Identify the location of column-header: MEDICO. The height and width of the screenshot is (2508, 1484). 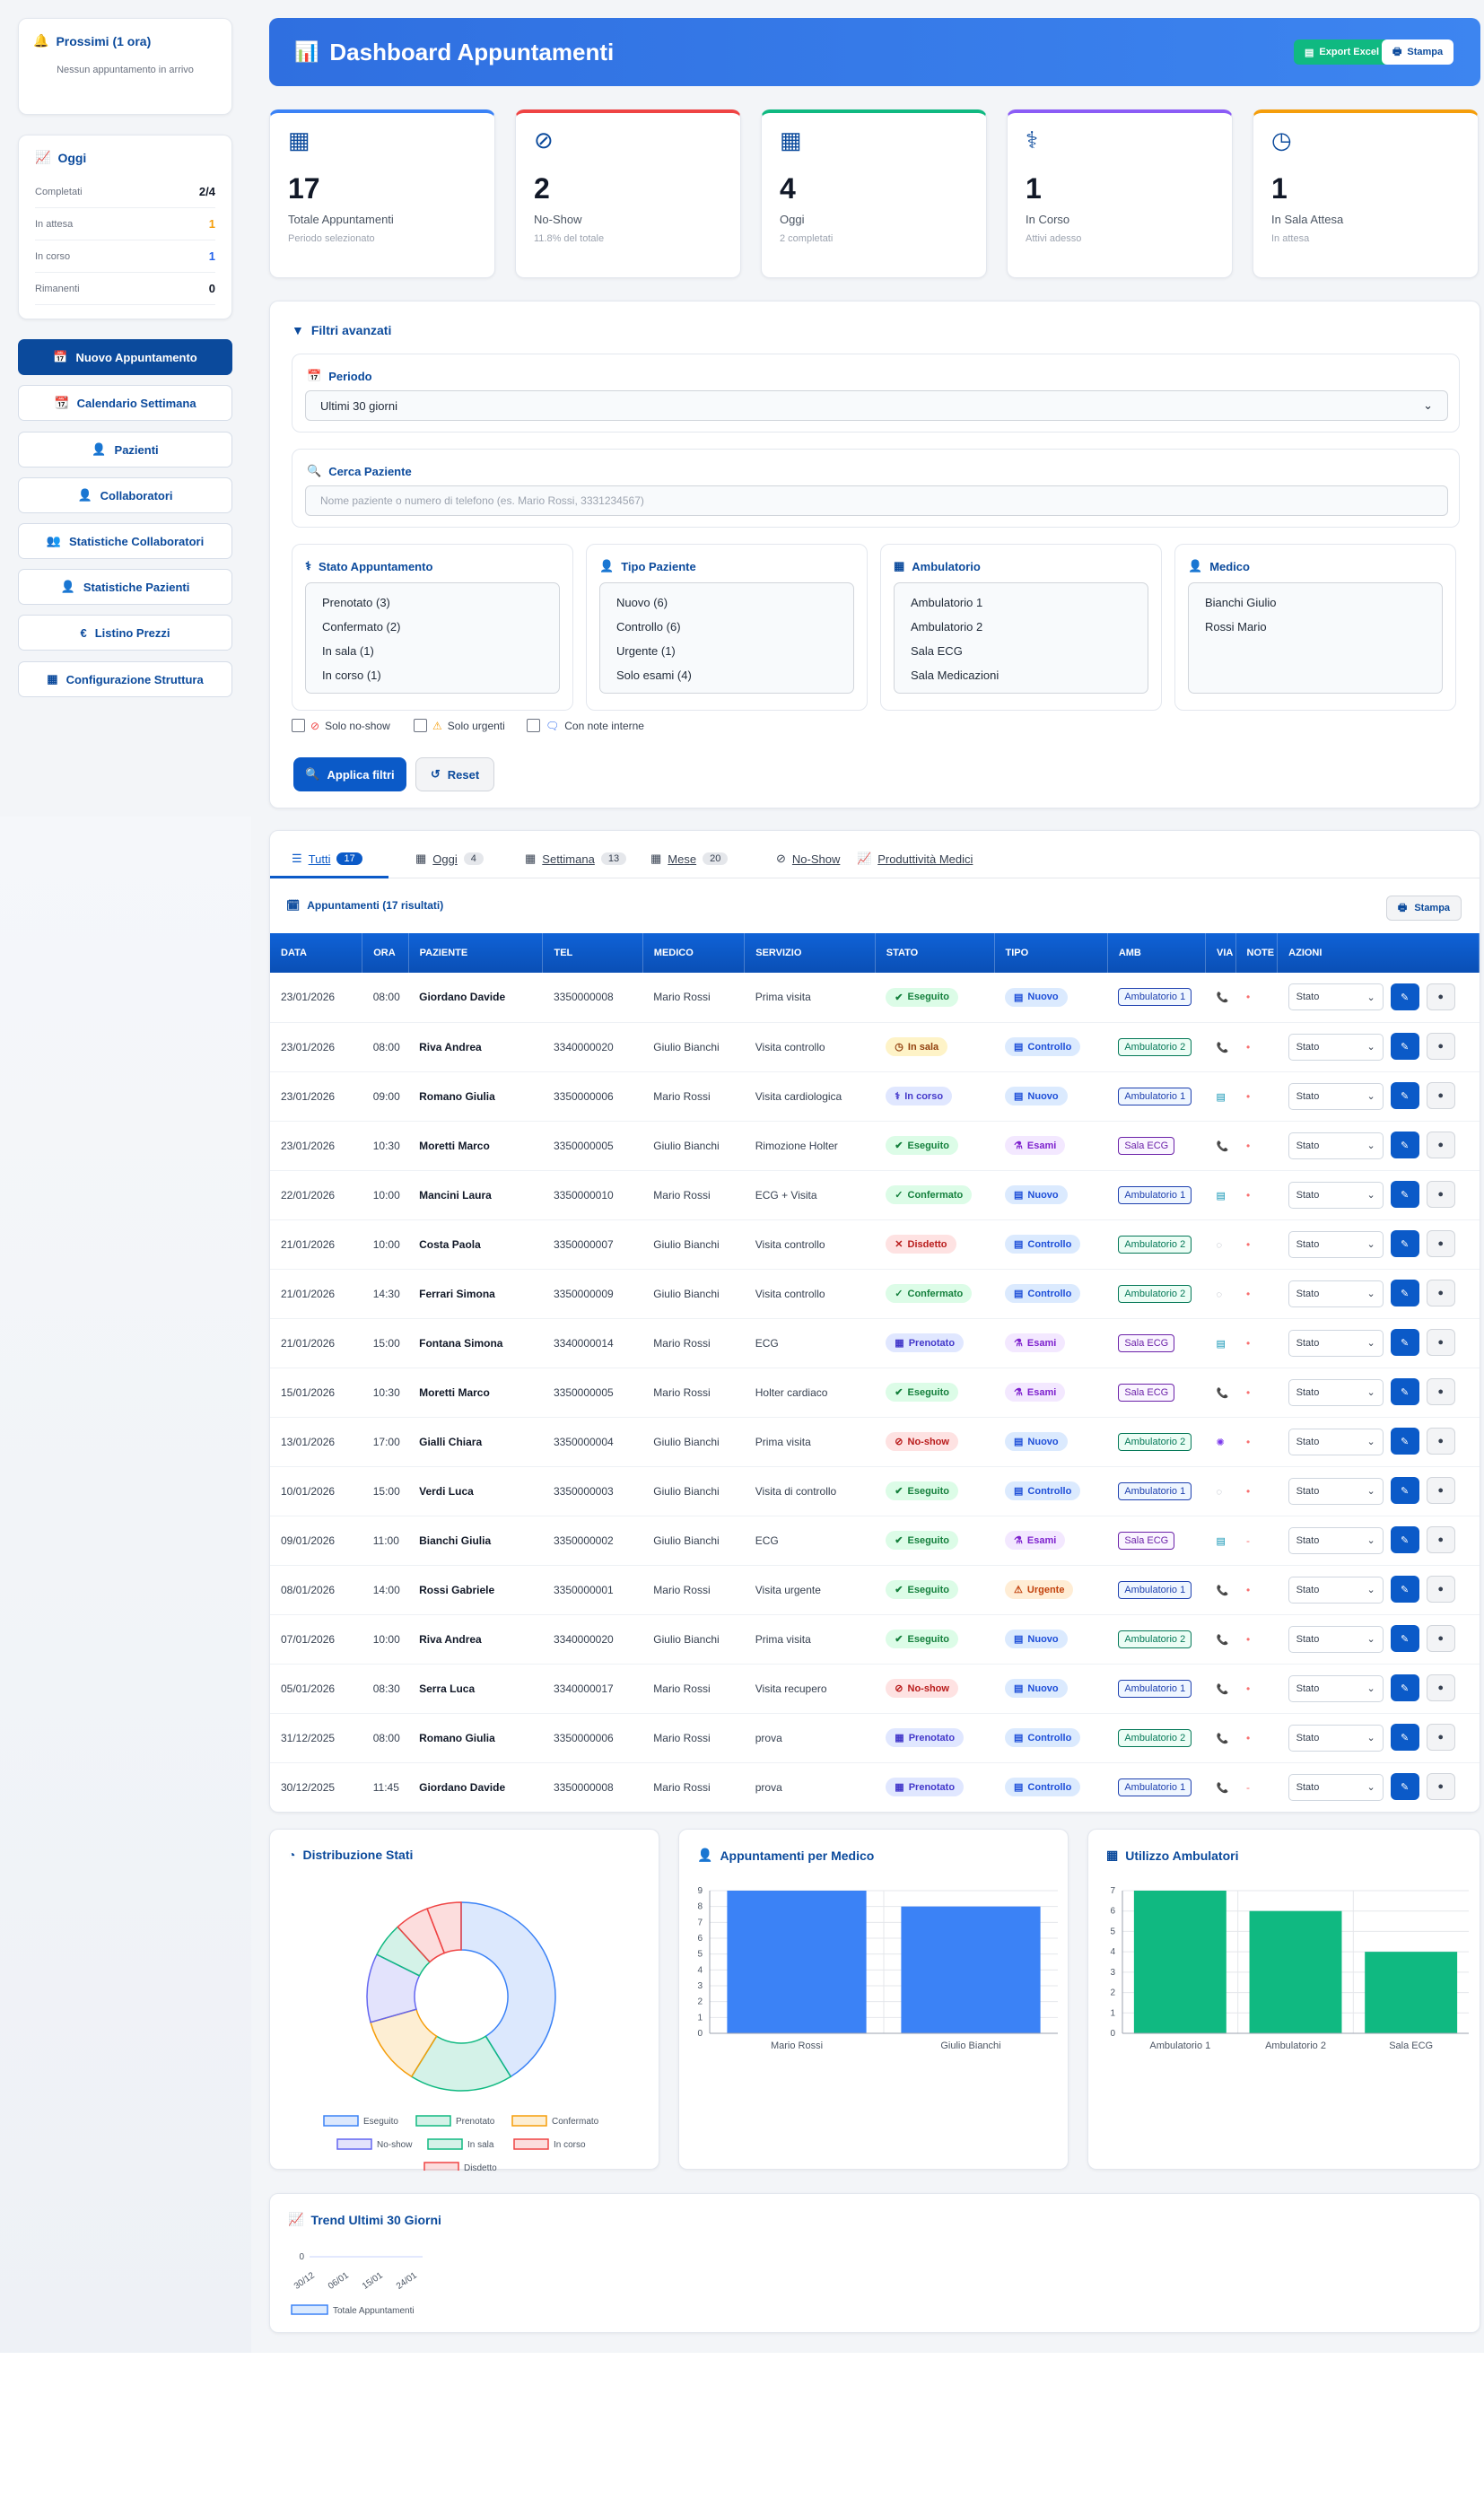
(694, 953).